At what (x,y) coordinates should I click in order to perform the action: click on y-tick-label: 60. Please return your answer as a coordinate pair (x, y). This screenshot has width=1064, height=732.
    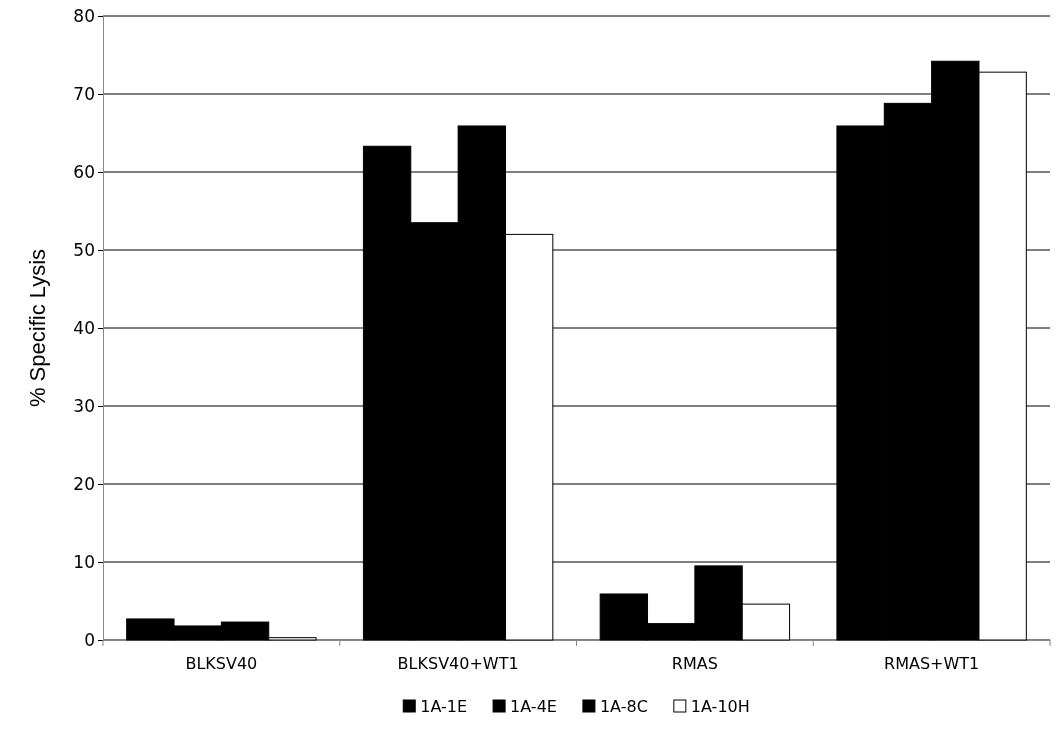
    Looking at the image, I should click on (84, 171).